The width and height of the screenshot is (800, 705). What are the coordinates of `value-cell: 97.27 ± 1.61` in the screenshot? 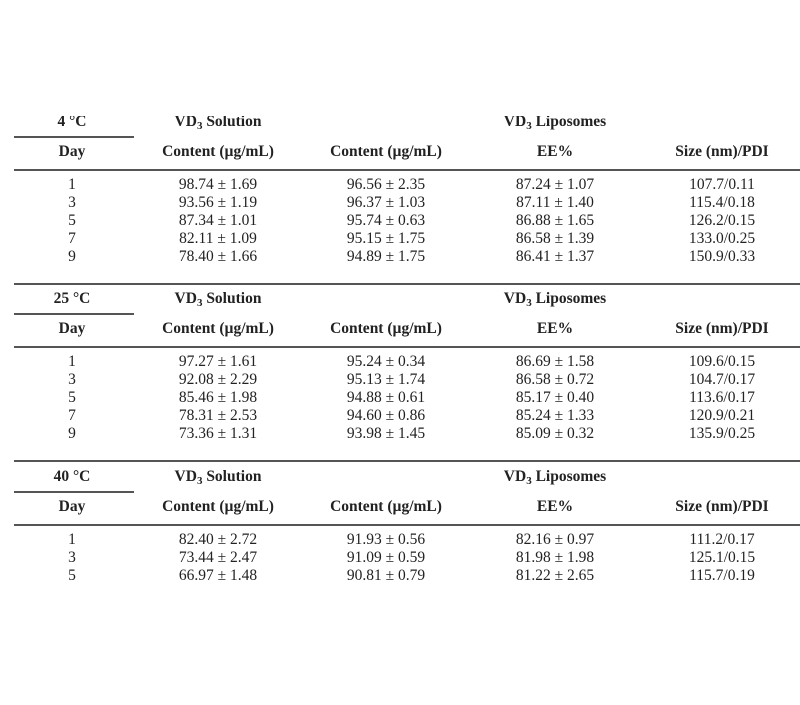 It's located at (218, 361).